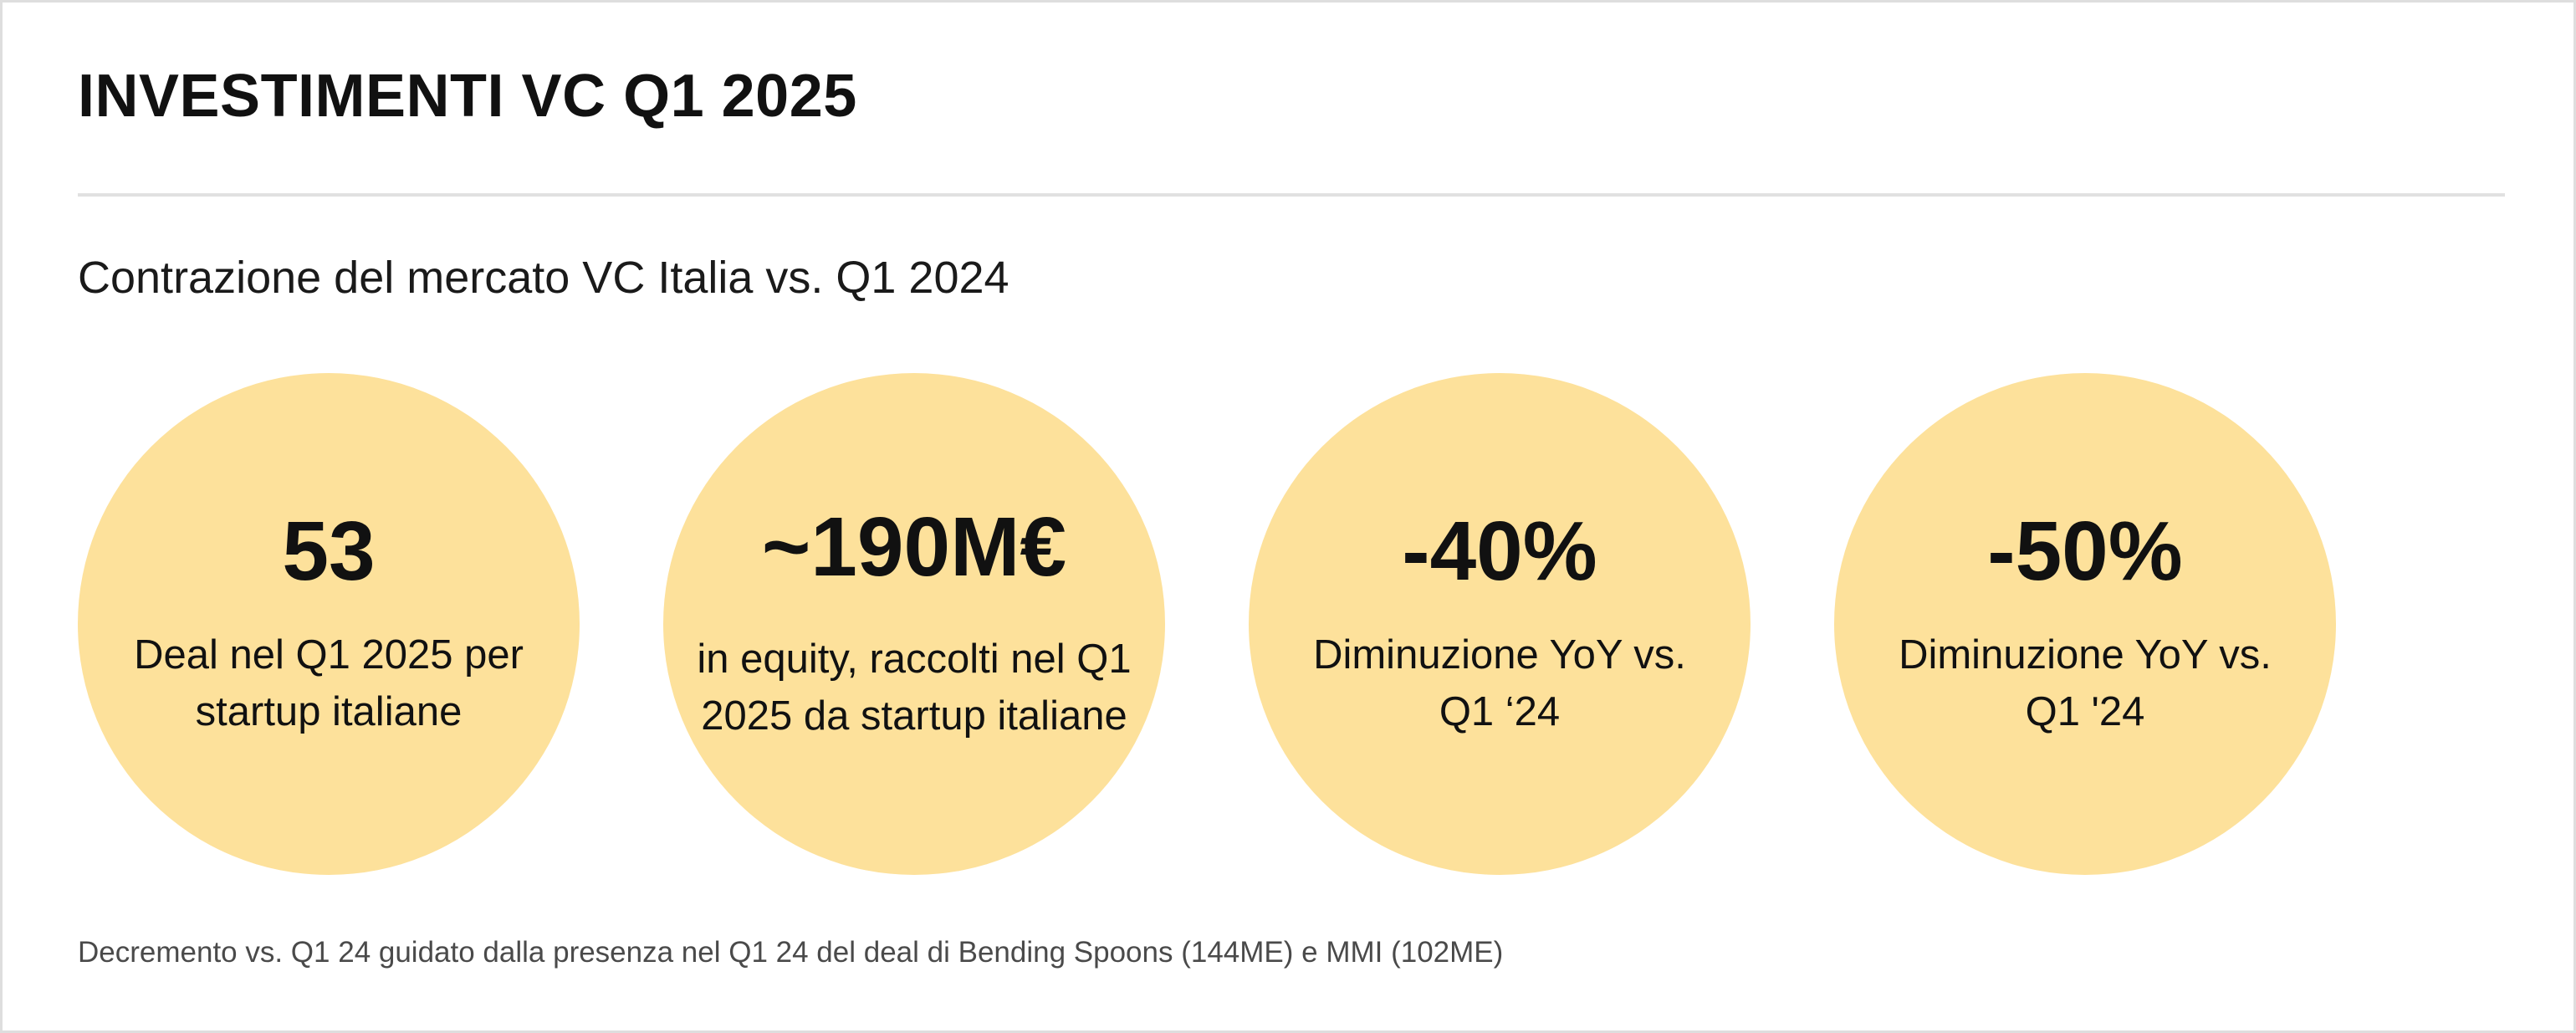  Describe the element at coordinates (329, 624) in the screenshot. I see `kpi-circle-deals: 53 Deal nel Q1 2025 per startup italiane` at that location.